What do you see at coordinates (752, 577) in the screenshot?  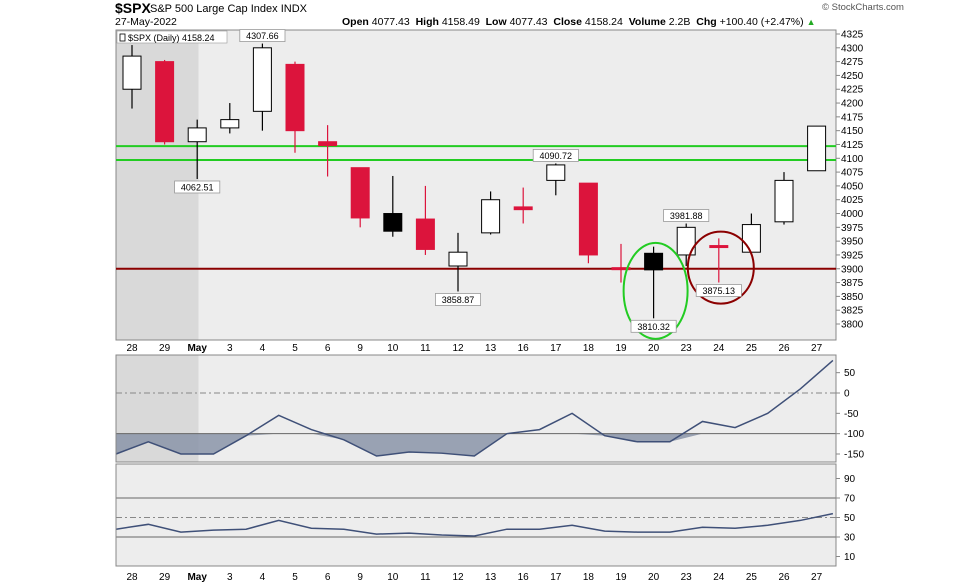 I see `bottom-x-tick-label: 25` at bounding box center [752, 577].